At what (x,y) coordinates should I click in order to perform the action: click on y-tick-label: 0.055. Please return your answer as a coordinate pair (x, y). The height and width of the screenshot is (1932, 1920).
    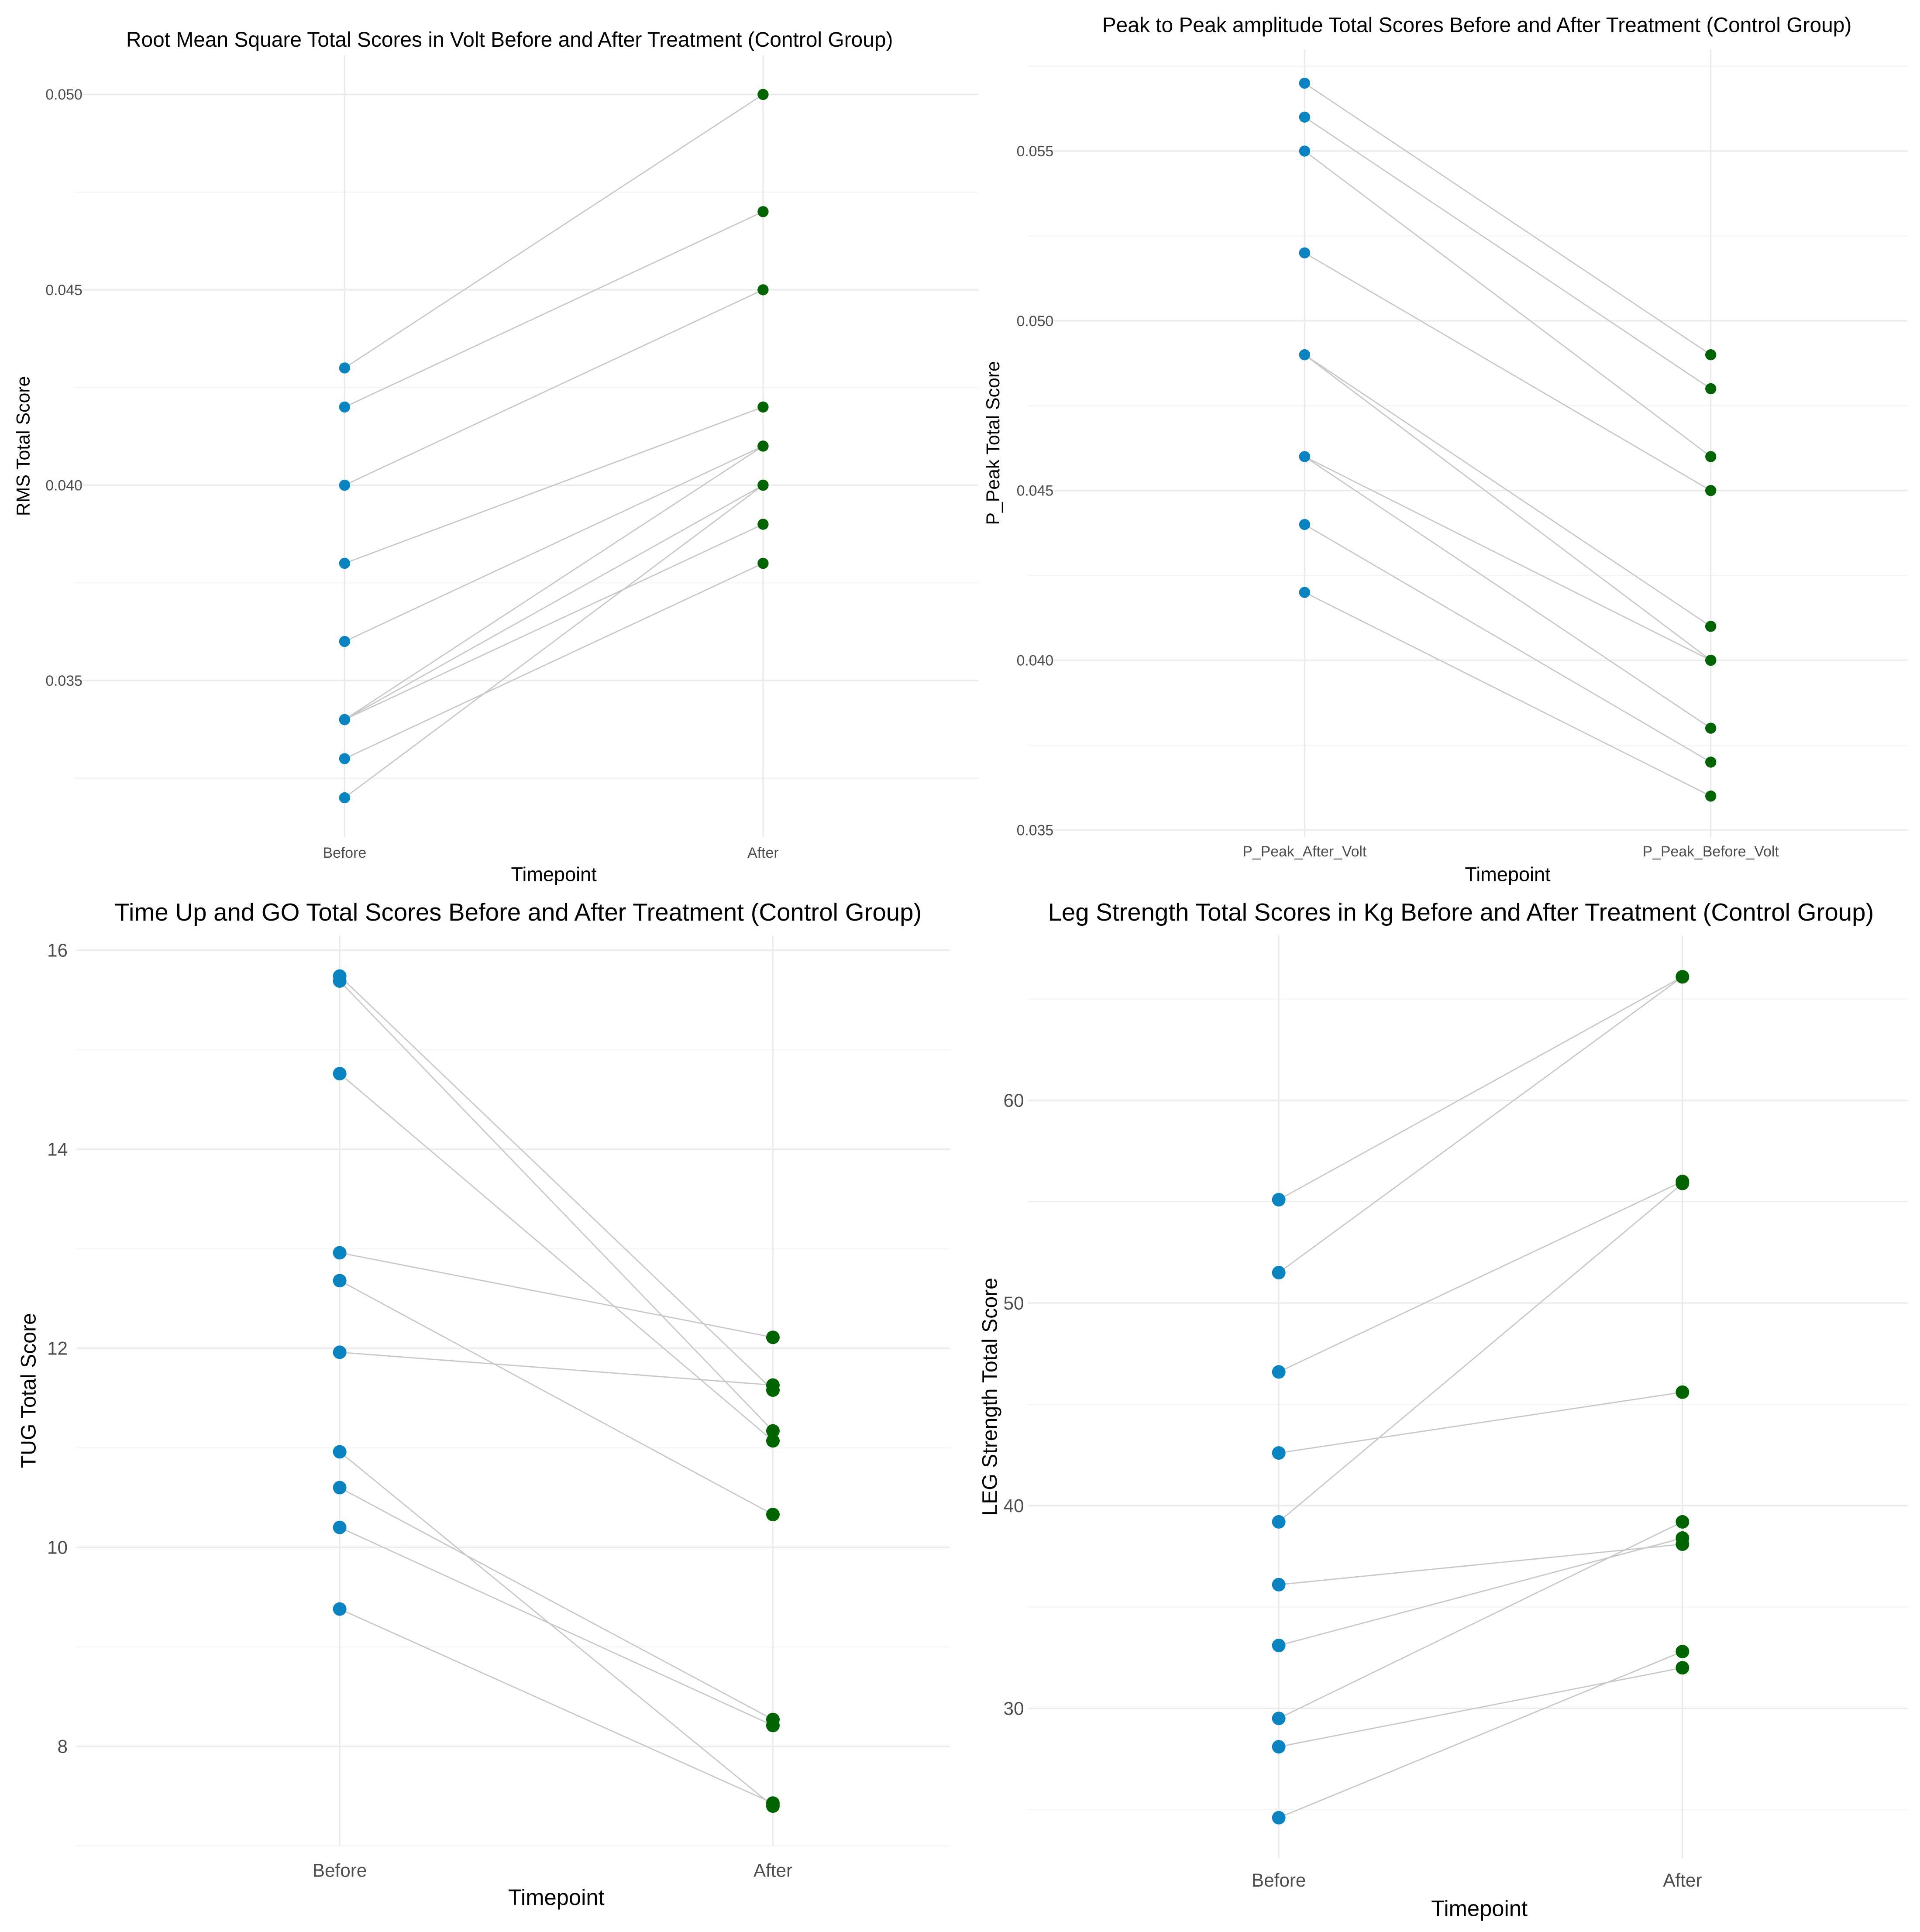
    Looking at the image, I should click on (1035, 151).